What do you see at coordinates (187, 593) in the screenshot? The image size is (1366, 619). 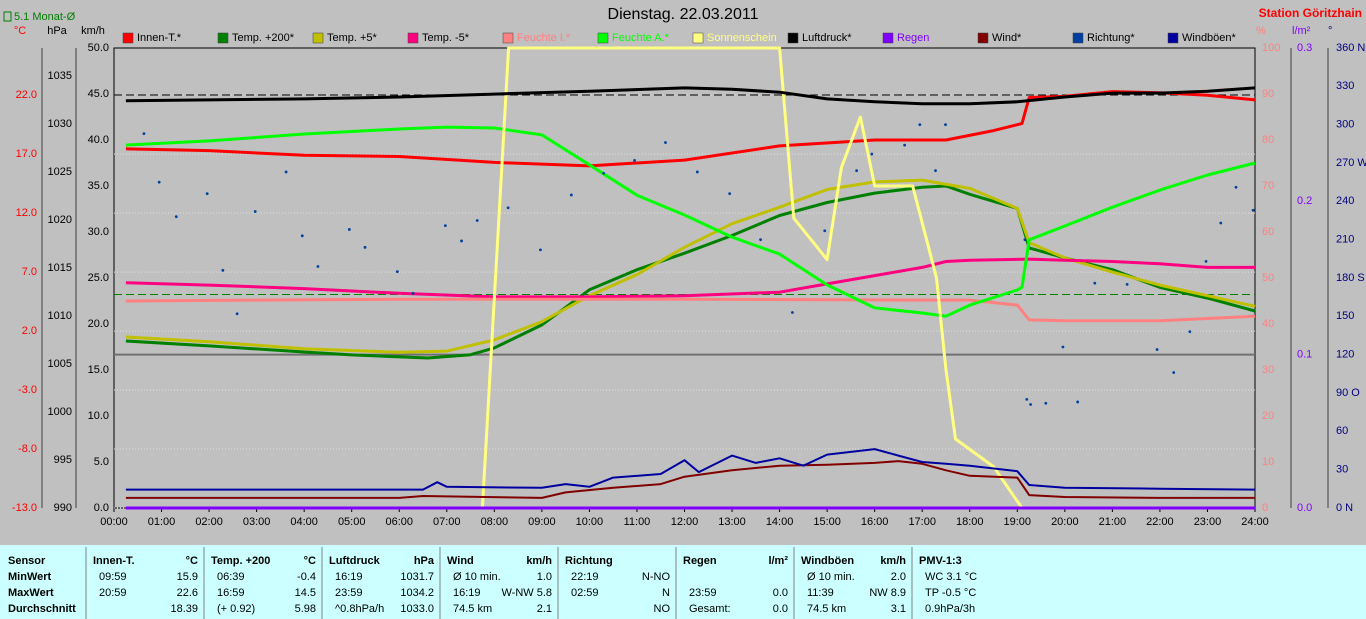 I see `stats-value: 22.6` at bounding box center [187, 593].